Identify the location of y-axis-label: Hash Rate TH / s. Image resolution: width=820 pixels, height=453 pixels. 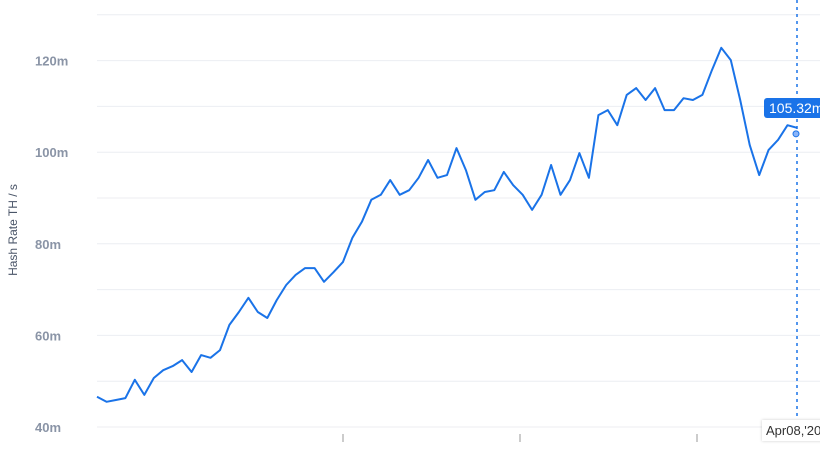
(13, 230).